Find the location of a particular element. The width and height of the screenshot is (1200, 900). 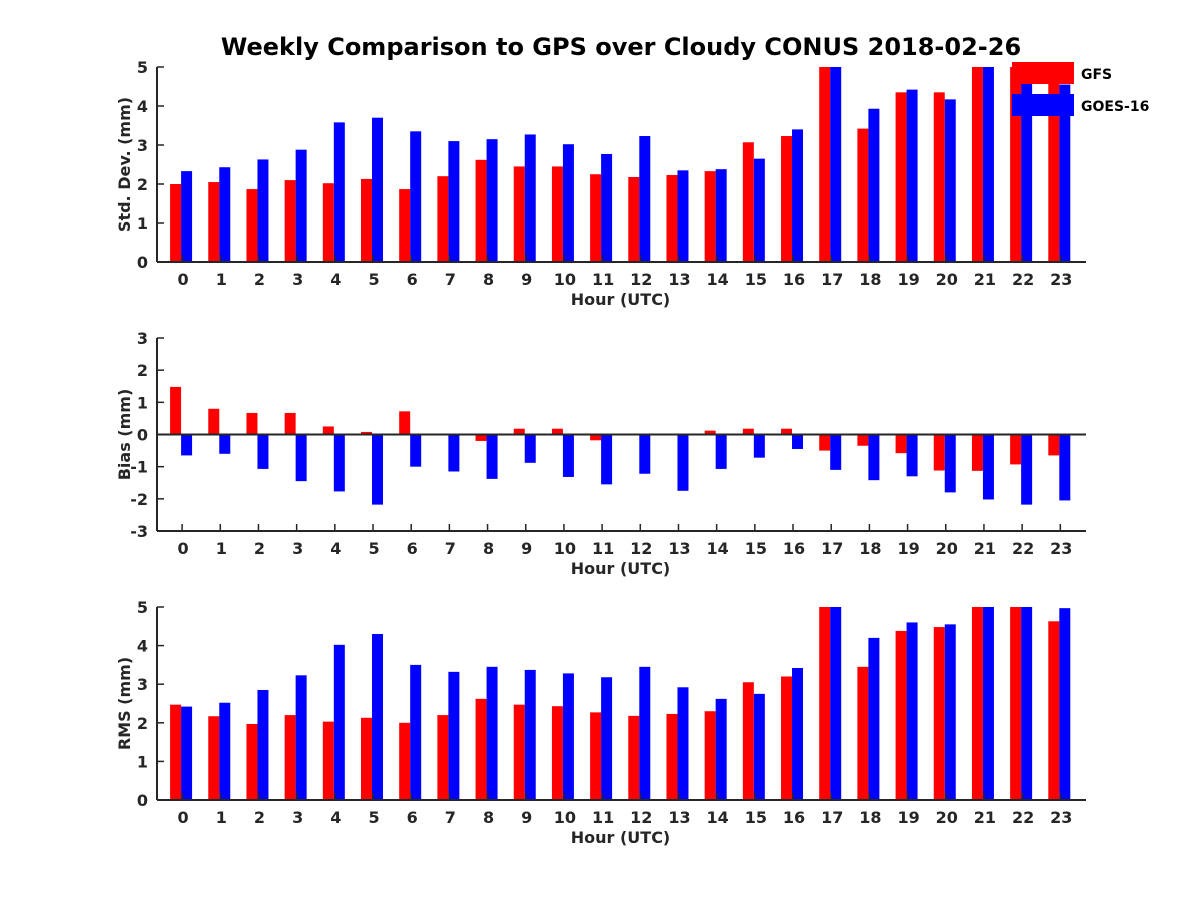

x-tick-label-bias: 22 is located at coordinates (1023, 548).